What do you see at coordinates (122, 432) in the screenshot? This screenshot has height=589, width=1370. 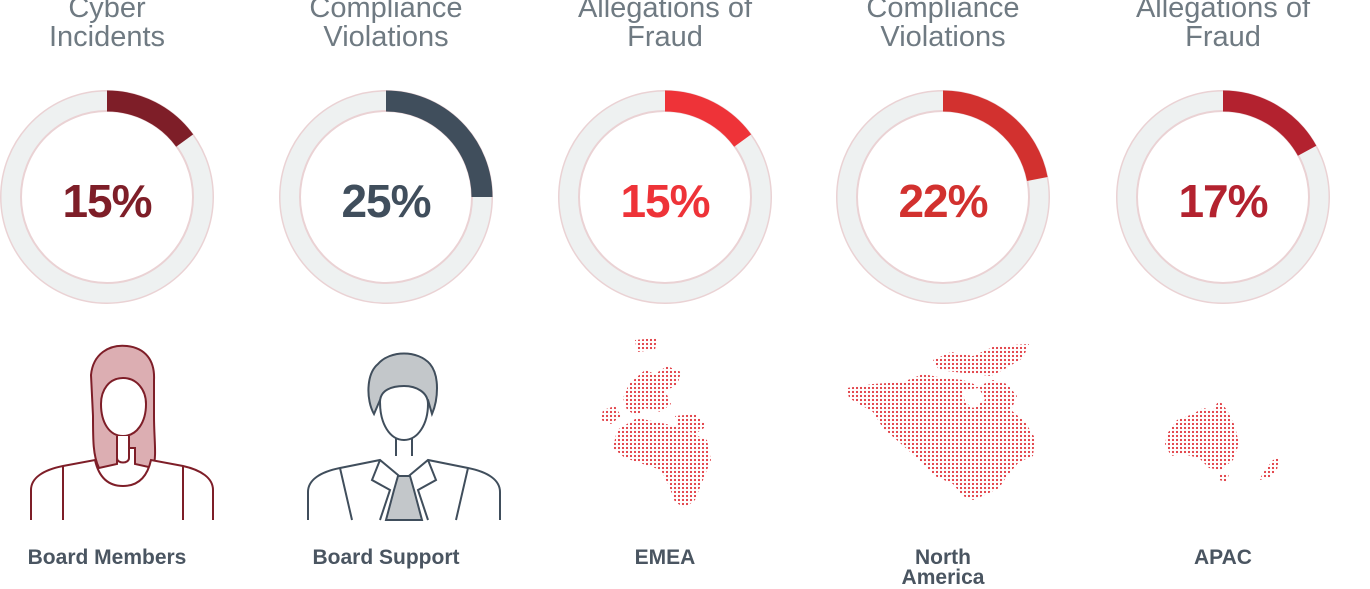 I see `woman-avatar-icon` at bounding box center [122, 432].